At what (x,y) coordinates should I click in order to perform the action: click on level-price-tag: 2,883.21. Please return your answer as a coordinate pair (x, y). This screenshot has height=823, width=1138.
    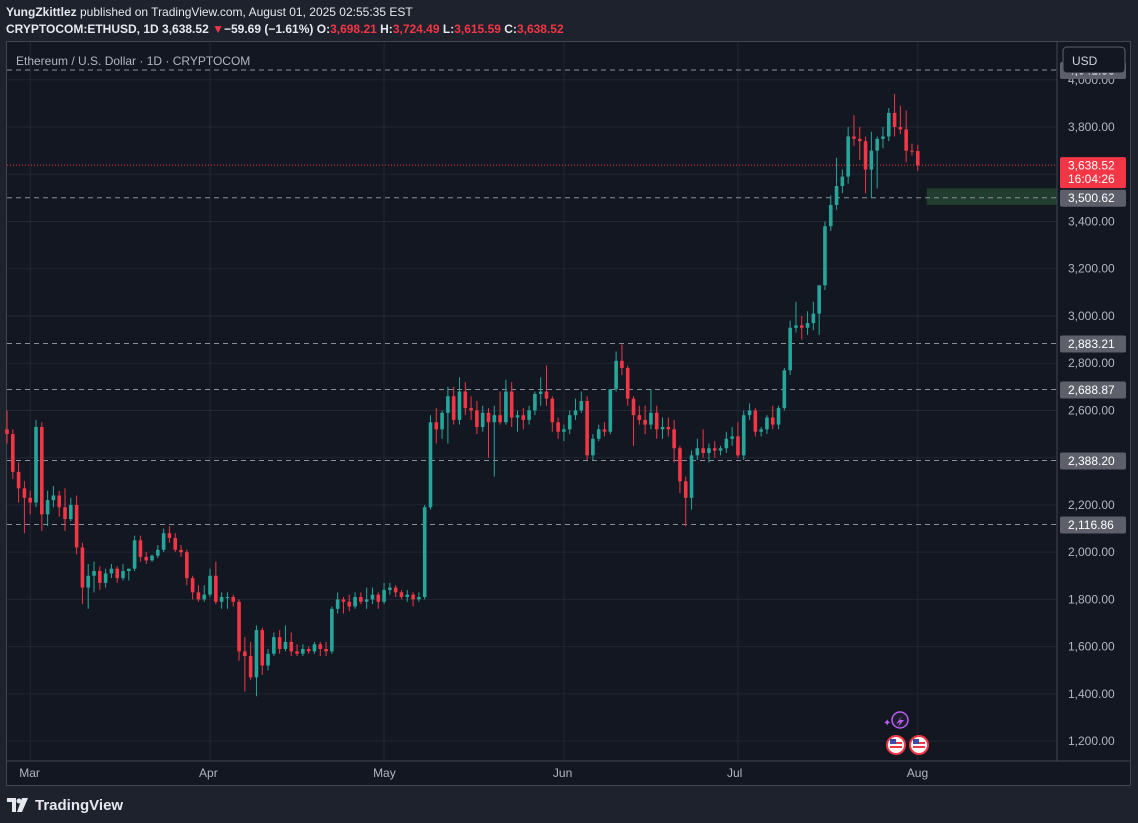
    Looking at the image, I should click on (1093, 344).